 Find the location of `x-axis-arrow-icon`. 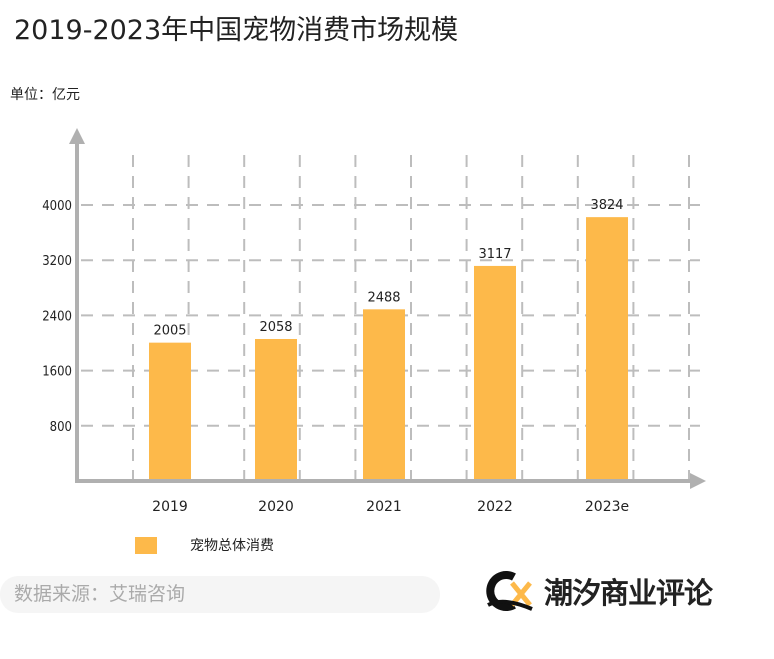

x-axis-arrow-icon is located at coordinates (698, 481).